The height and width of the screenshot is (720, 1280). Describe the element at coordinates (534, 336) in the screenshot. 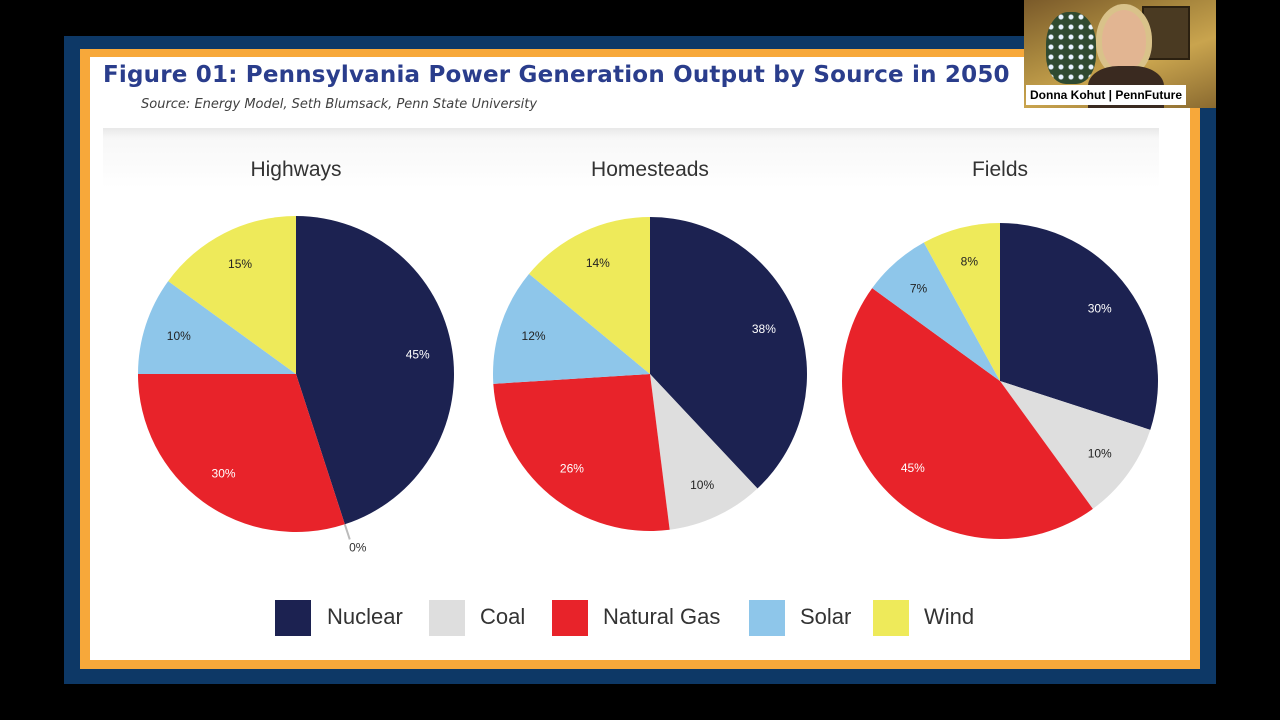

I see `homesteads-label-solar: 12%` at that location.